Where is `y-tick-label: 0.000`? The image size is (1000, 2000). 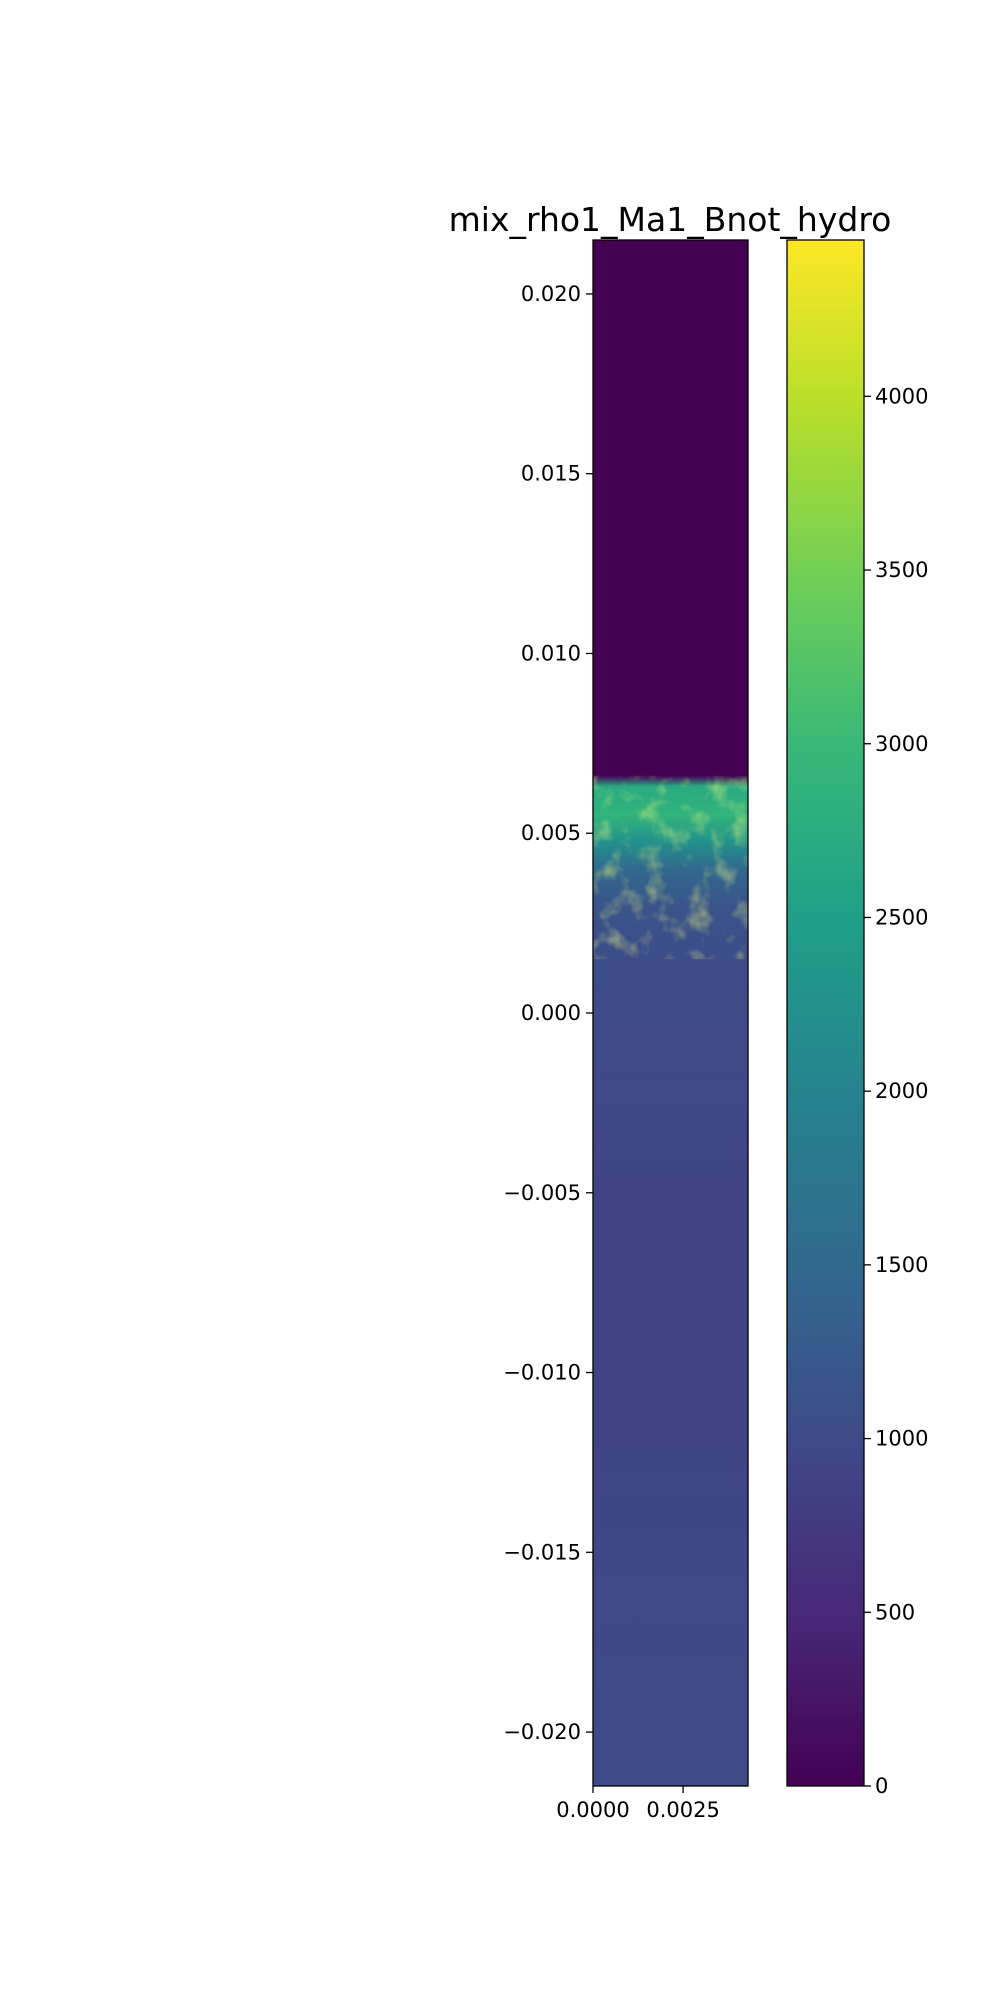
y-tick-label: 0.000 is located at coordinates (551, 1013).